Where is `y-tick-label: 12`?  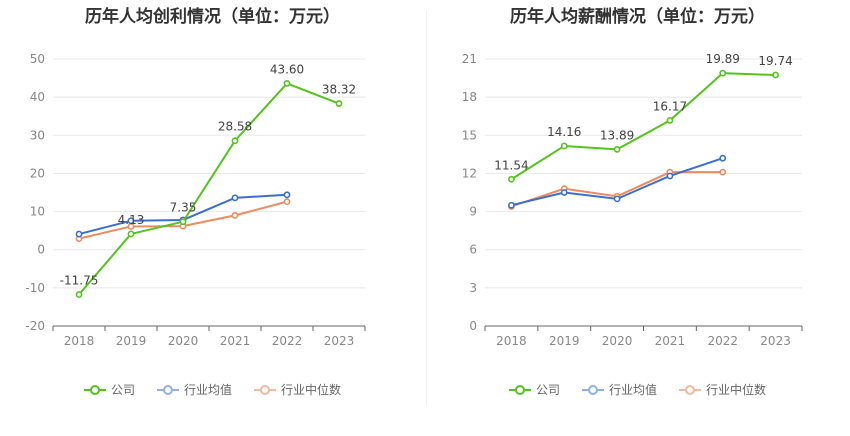
y-tick-label: 12 is located at coordinates (469, 173).